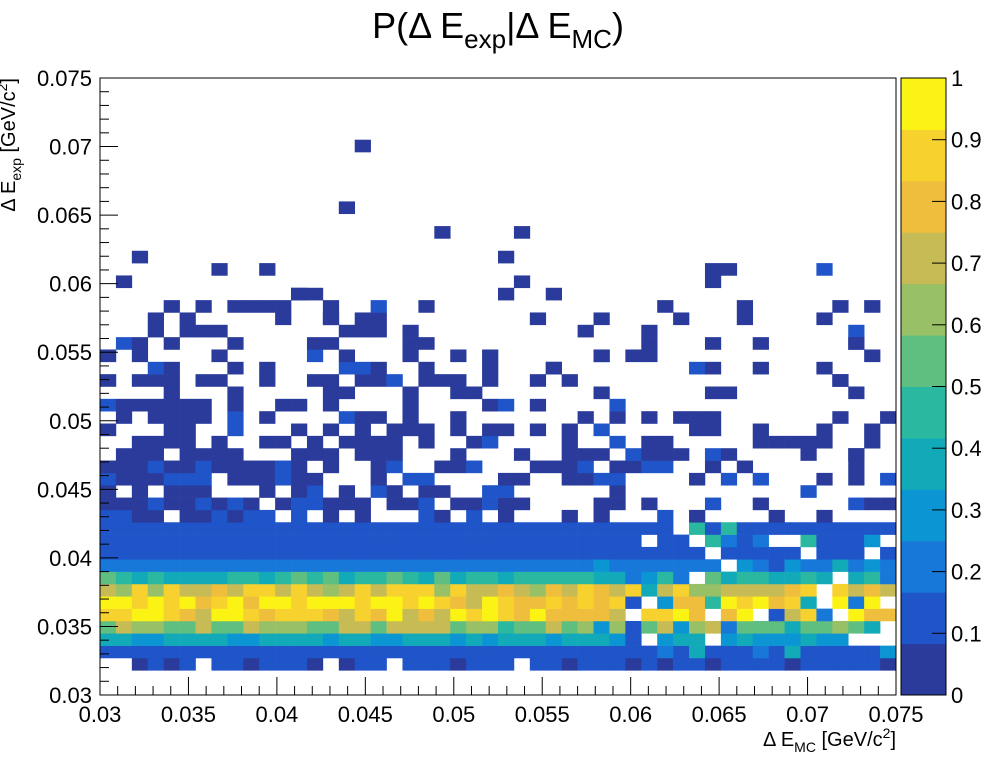 This screenshot has height=772, width=996. Describe the element at coordinates (966, 510) in the screenshot. I see `colorbar-tick-label: 0.3` at that location.